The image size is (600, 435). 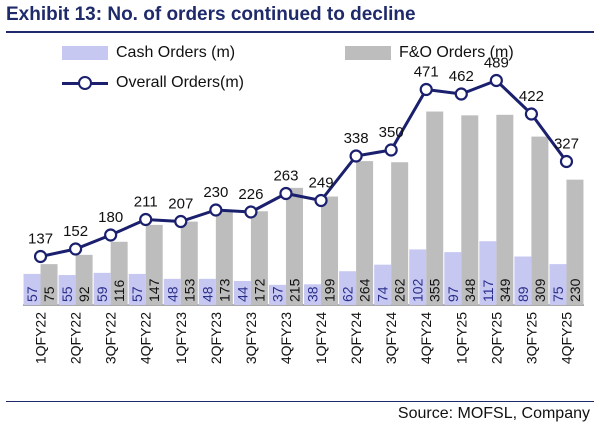 I want to click on fo-bar-4QFY23, so click(x=294, y=246).